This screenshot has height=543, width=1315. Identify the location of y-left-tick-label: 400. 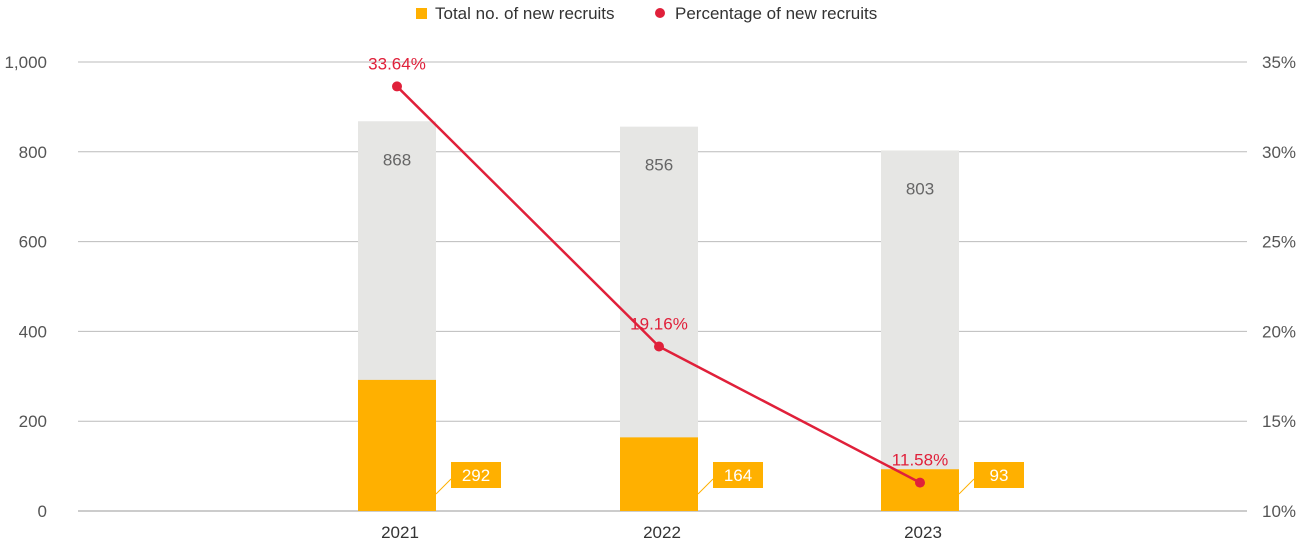
(33, 331).